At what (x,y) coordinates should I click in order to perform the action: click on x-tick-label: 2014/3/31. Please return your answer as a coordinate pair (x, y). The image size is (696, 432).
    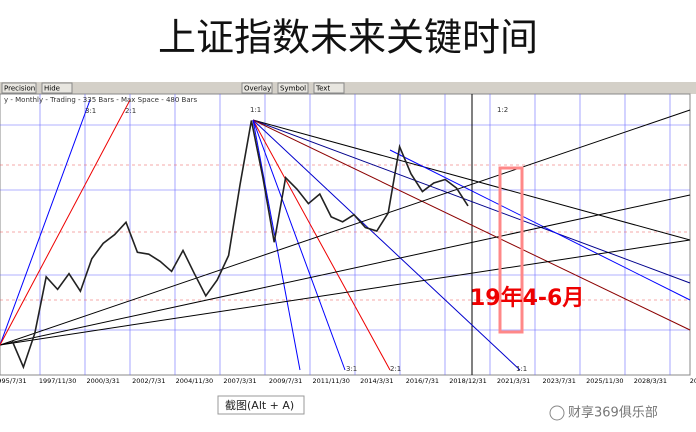
    Looking at the image, I should click on (376, 381).